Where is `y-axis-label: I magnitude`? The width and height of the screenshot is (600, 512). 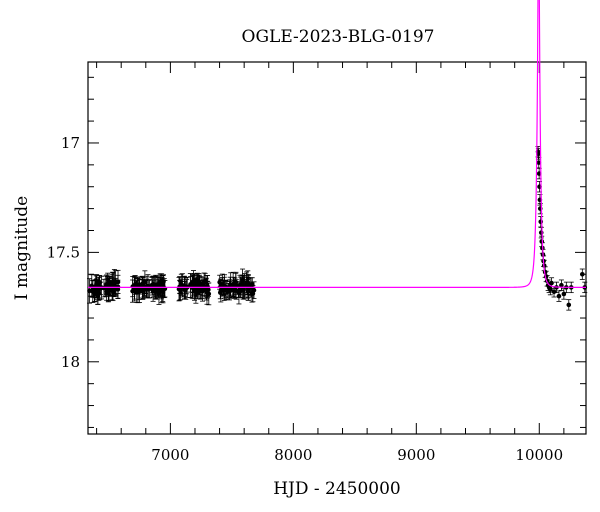 y-axis-label: I magnitude is located at coordinates (22, 248).